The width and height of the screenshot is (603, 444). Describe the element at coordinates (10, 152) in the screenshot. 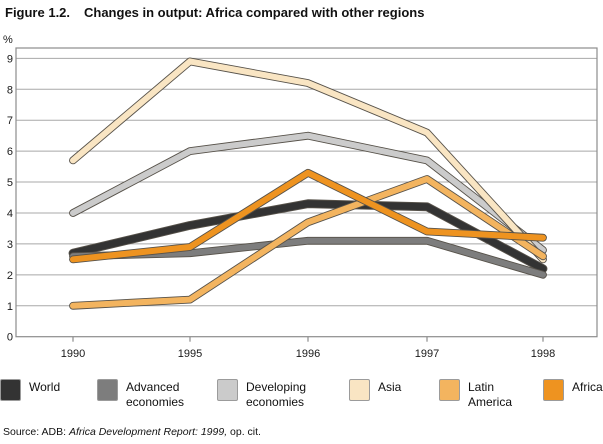

I see `y-tick-label-6: 6` at that location.